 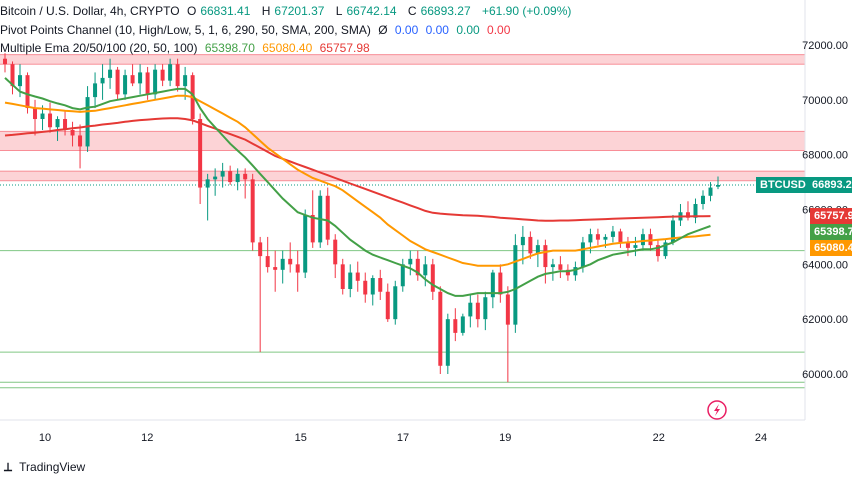 I want to click on x-tick-label: 15, so click(x=301, y=438).